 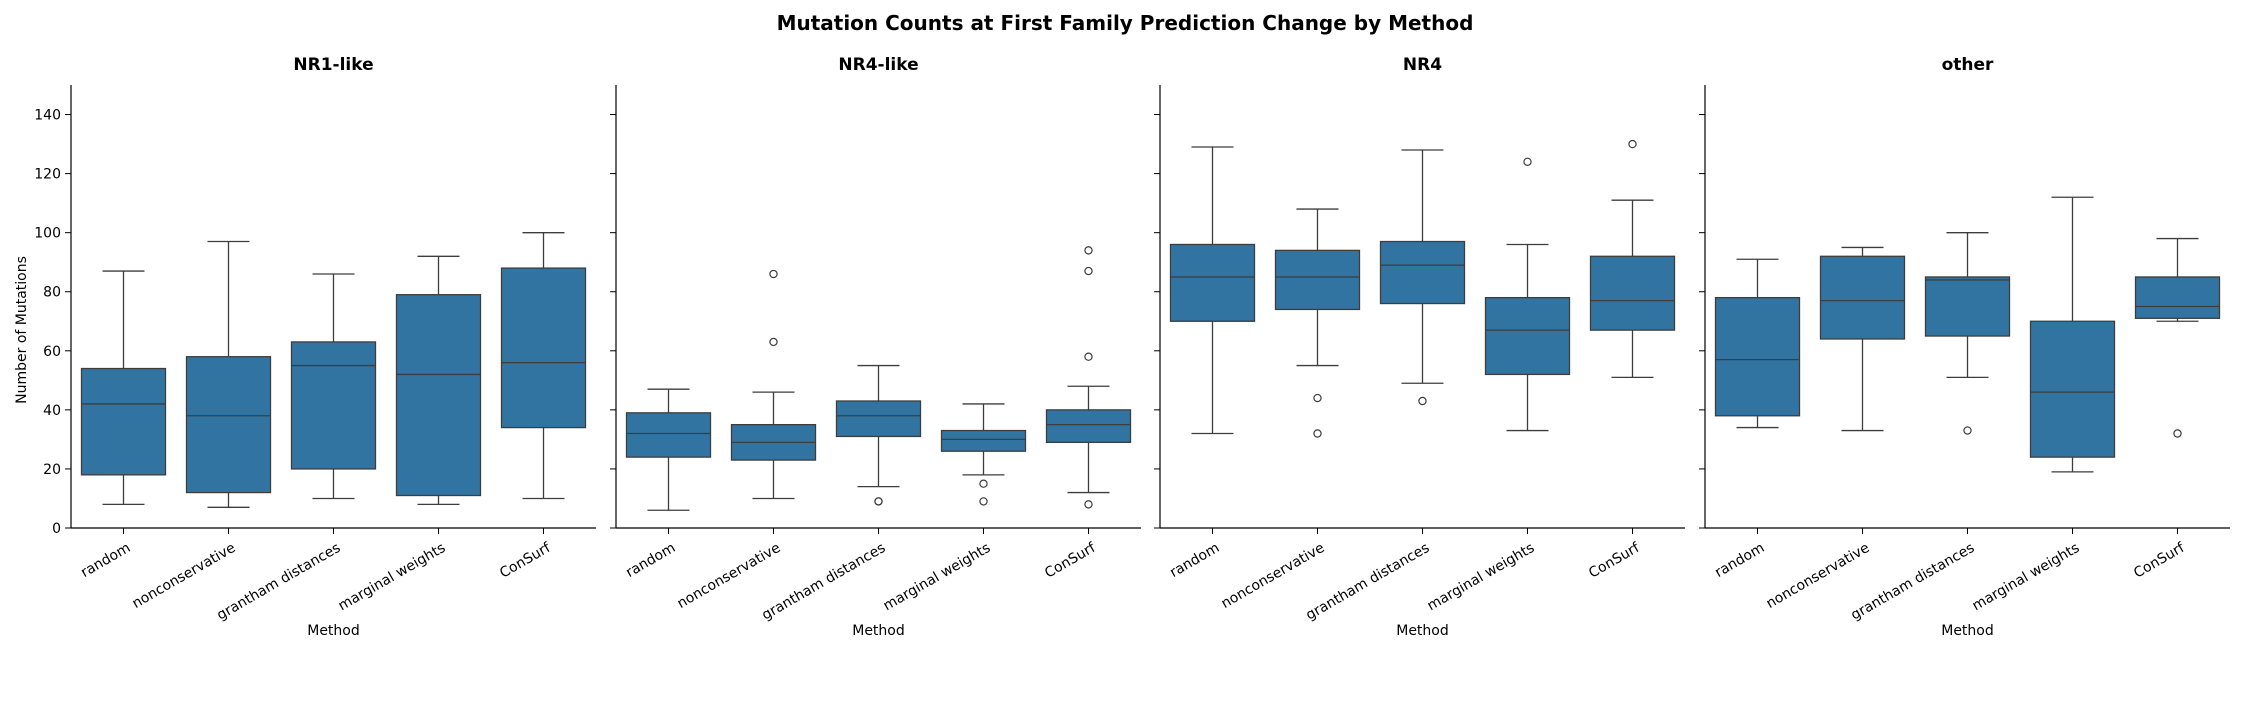 What do you see at coordinates (1968, 65) in the screenshot?
I see `panel-title: other` at bounding box center [1968, 65].